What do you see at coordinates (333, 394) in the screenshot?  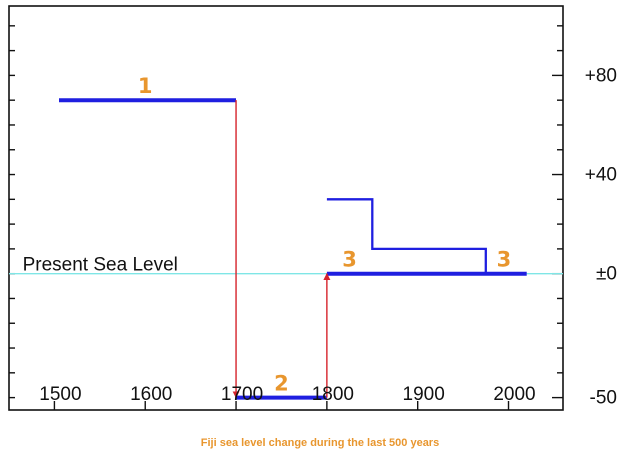 I see `x-tick-label: 1800` at bounding box center [333, 394].